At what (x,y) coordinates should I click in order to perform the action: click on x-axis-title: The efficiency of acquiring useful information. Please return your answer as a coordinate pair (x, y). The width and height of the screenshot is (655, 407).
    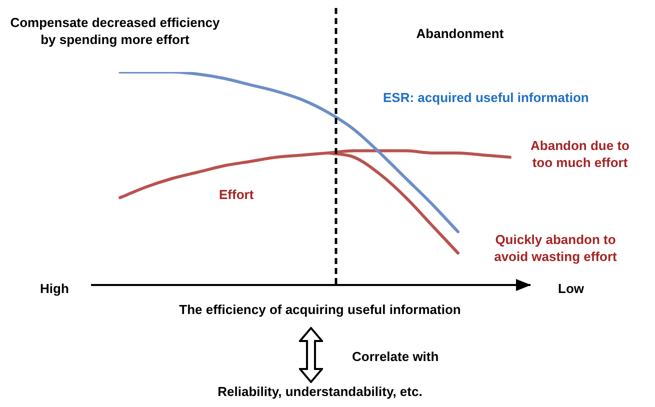
    Looking at the image, I should click on (320, 309).